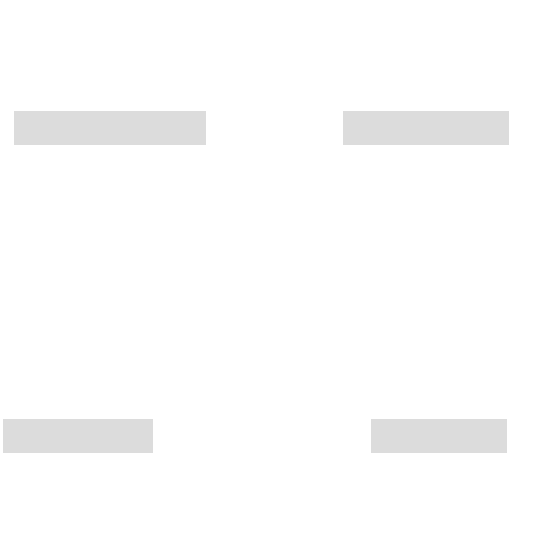 This screenshot has height=534, width=551. I want to click on concepts-label, so click(78, 436).